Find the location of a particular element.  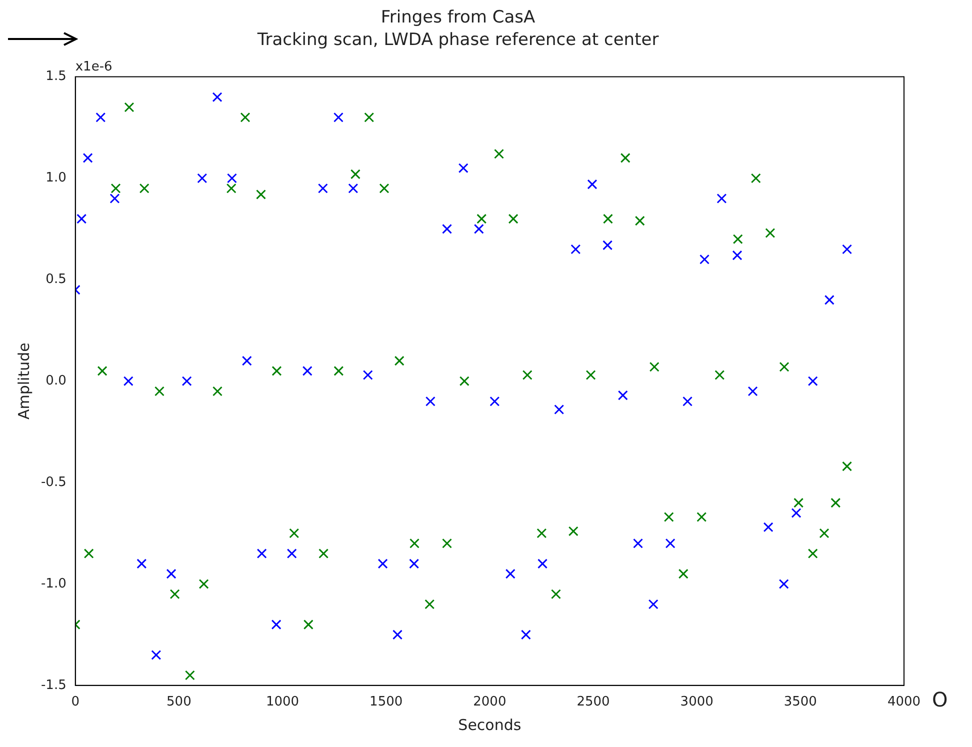

x-tick-label: 3500 is located at coordinates (800, 702).